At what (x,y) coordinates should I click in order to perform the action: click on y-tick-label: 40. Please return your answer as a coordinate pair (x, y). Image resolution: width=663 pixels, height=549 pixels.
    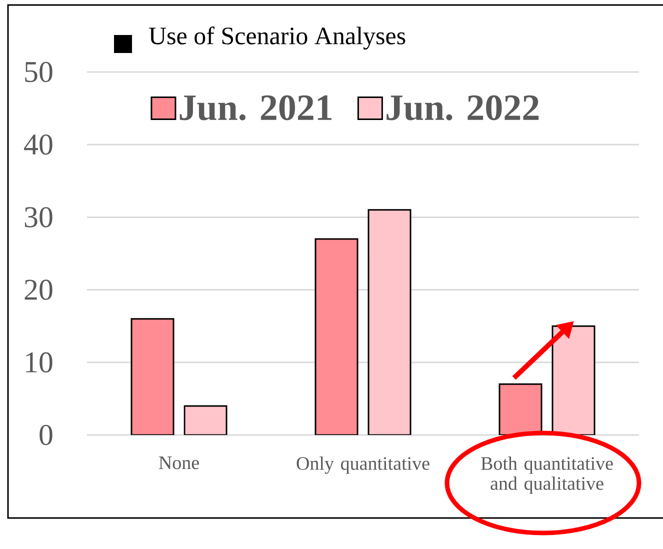
    Looking at the image, I should click on (38, 144).